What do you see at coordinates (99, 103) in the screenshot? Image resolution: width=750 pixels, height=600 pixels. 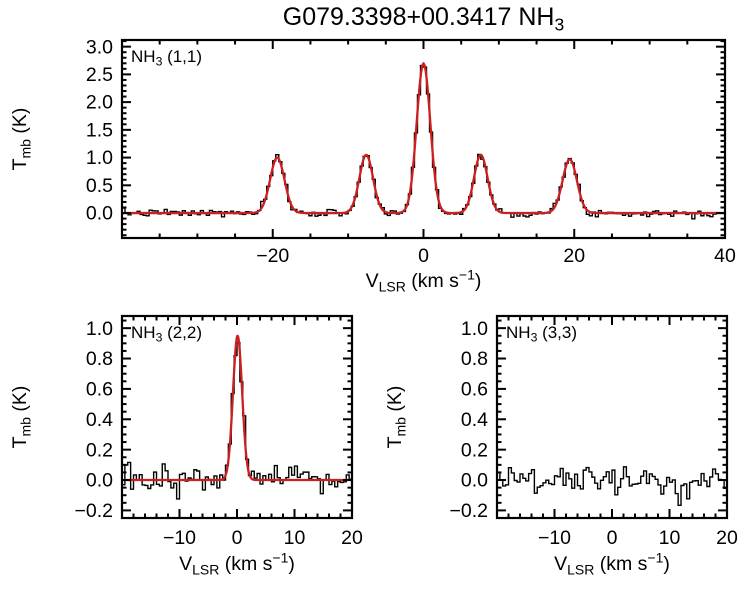 I see `y-tick-label: 2.0` at bounding box center [99, 103].